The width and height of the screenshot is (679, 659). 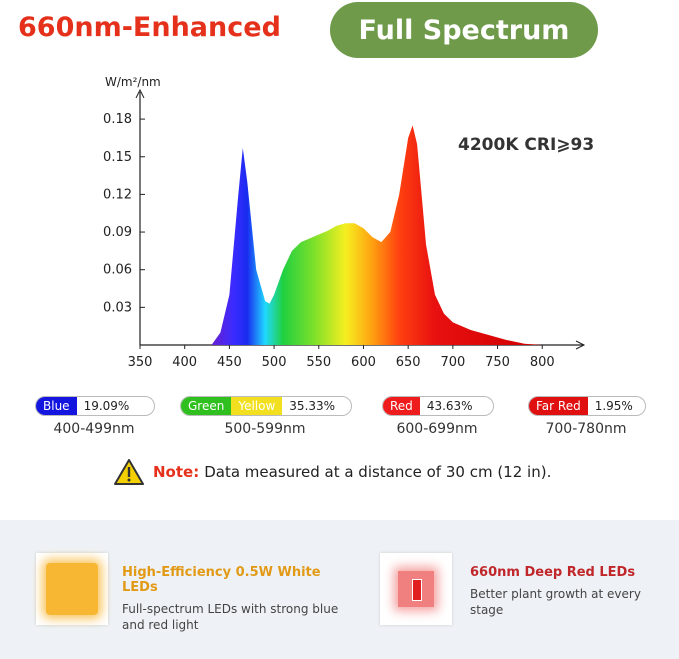 What do you see at coordinates (555, 602) in the screenshot?
I see `feature-desc: Better plant growth at every stage` at bounding box center [555, 602].